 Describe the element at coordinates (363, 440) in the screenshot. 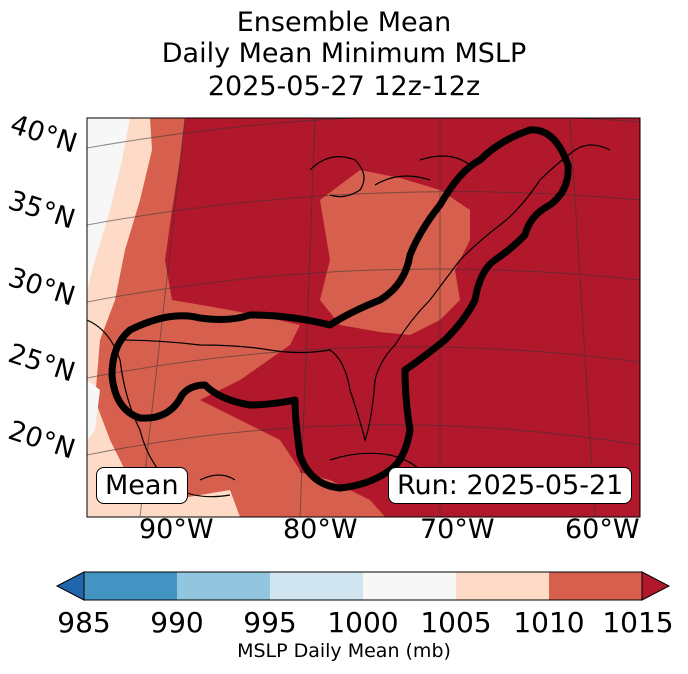

I see `parallel-20n` at that location.